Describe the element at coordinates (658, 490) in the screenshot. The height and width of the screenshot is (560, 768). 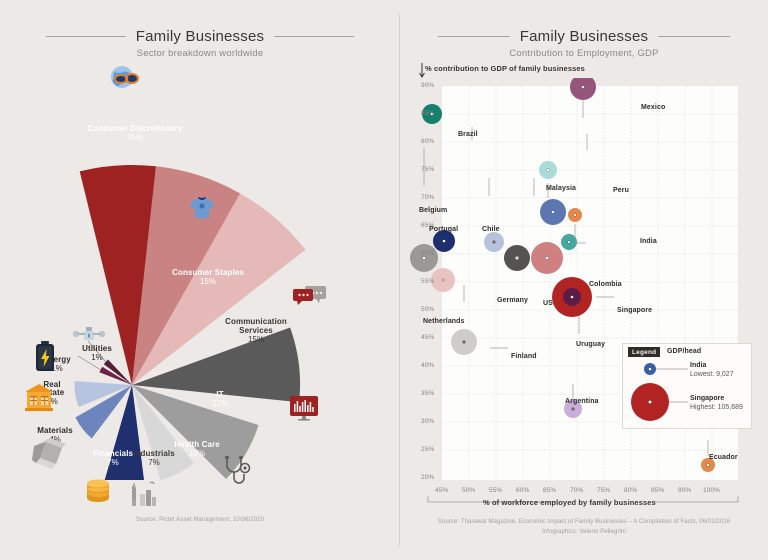
I see `x-tick-85: 85%` at that location.